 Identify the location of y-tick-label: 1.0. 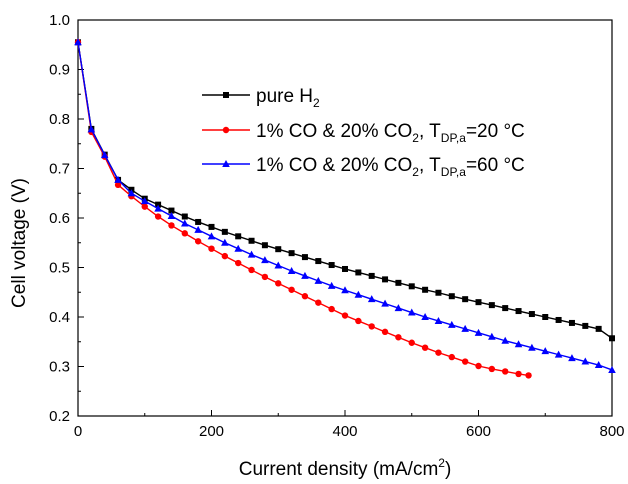
(59, 20).